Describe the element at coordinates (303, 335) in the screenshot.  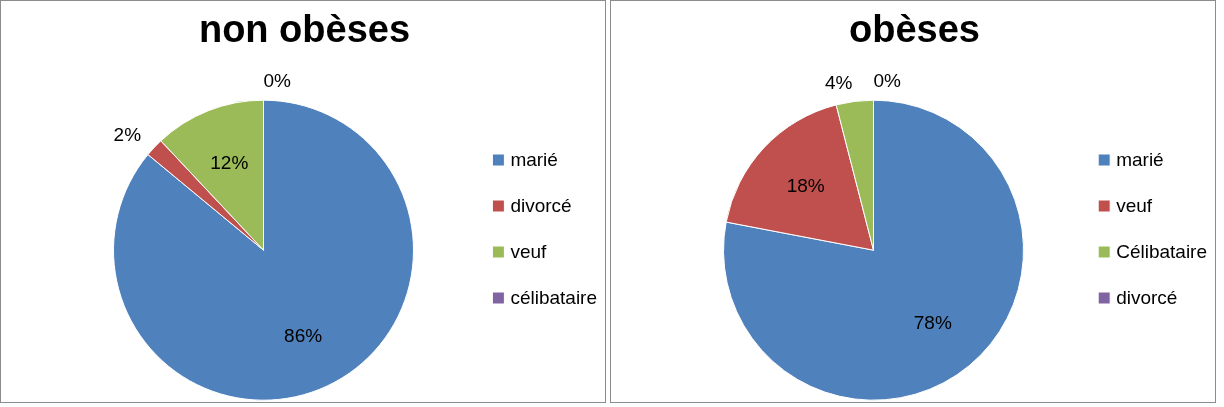
I see `data-label: 86%` at that location.